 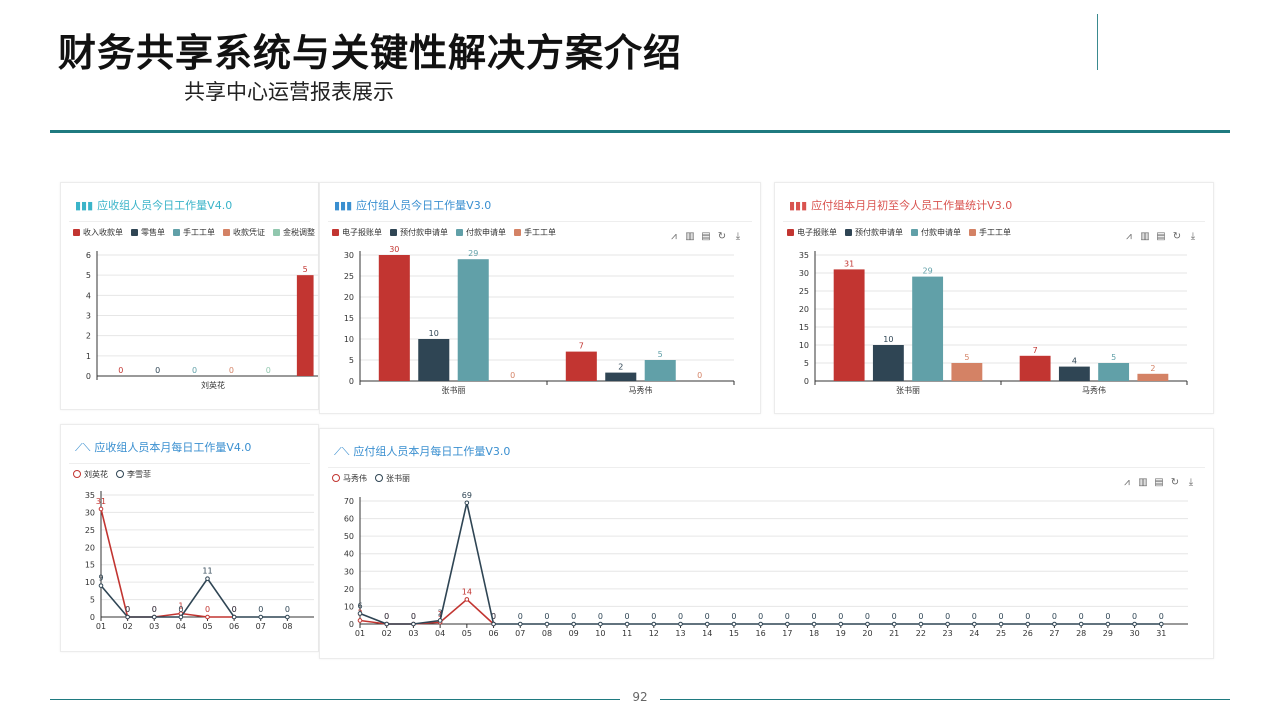 What do you see at coordinates (294, 232) in the screenshot?
I see `legend-item: 金税调整` at bounding box center [294, 232].